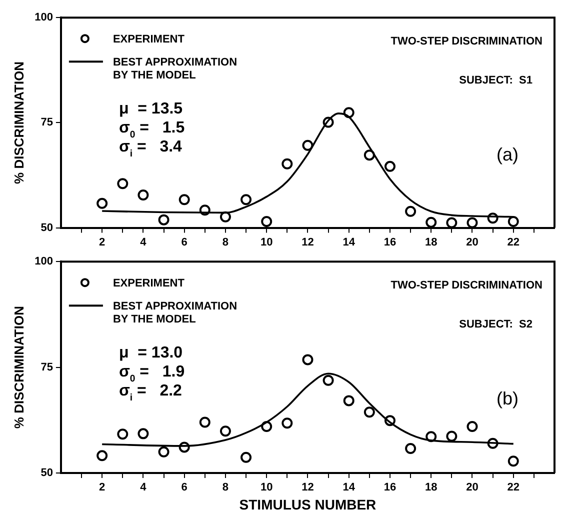 Image resolution: width=569 pixels, height=522 pixels. What do you see at coordinates (507, 398) in the screenshot?
I see `annotation: (b)` at bounding box center [507, 398].